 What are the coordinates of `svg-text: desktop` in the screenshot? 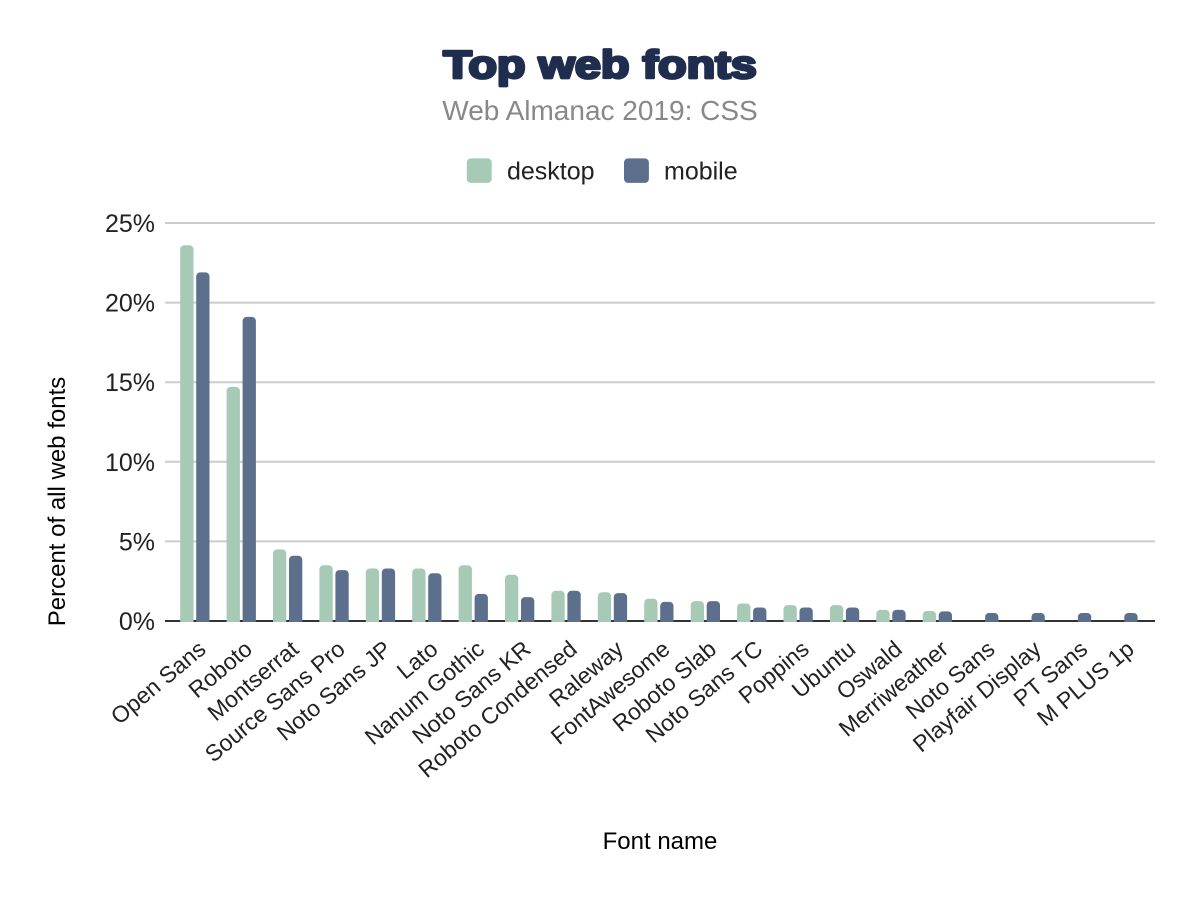 It's located at (551, 172).